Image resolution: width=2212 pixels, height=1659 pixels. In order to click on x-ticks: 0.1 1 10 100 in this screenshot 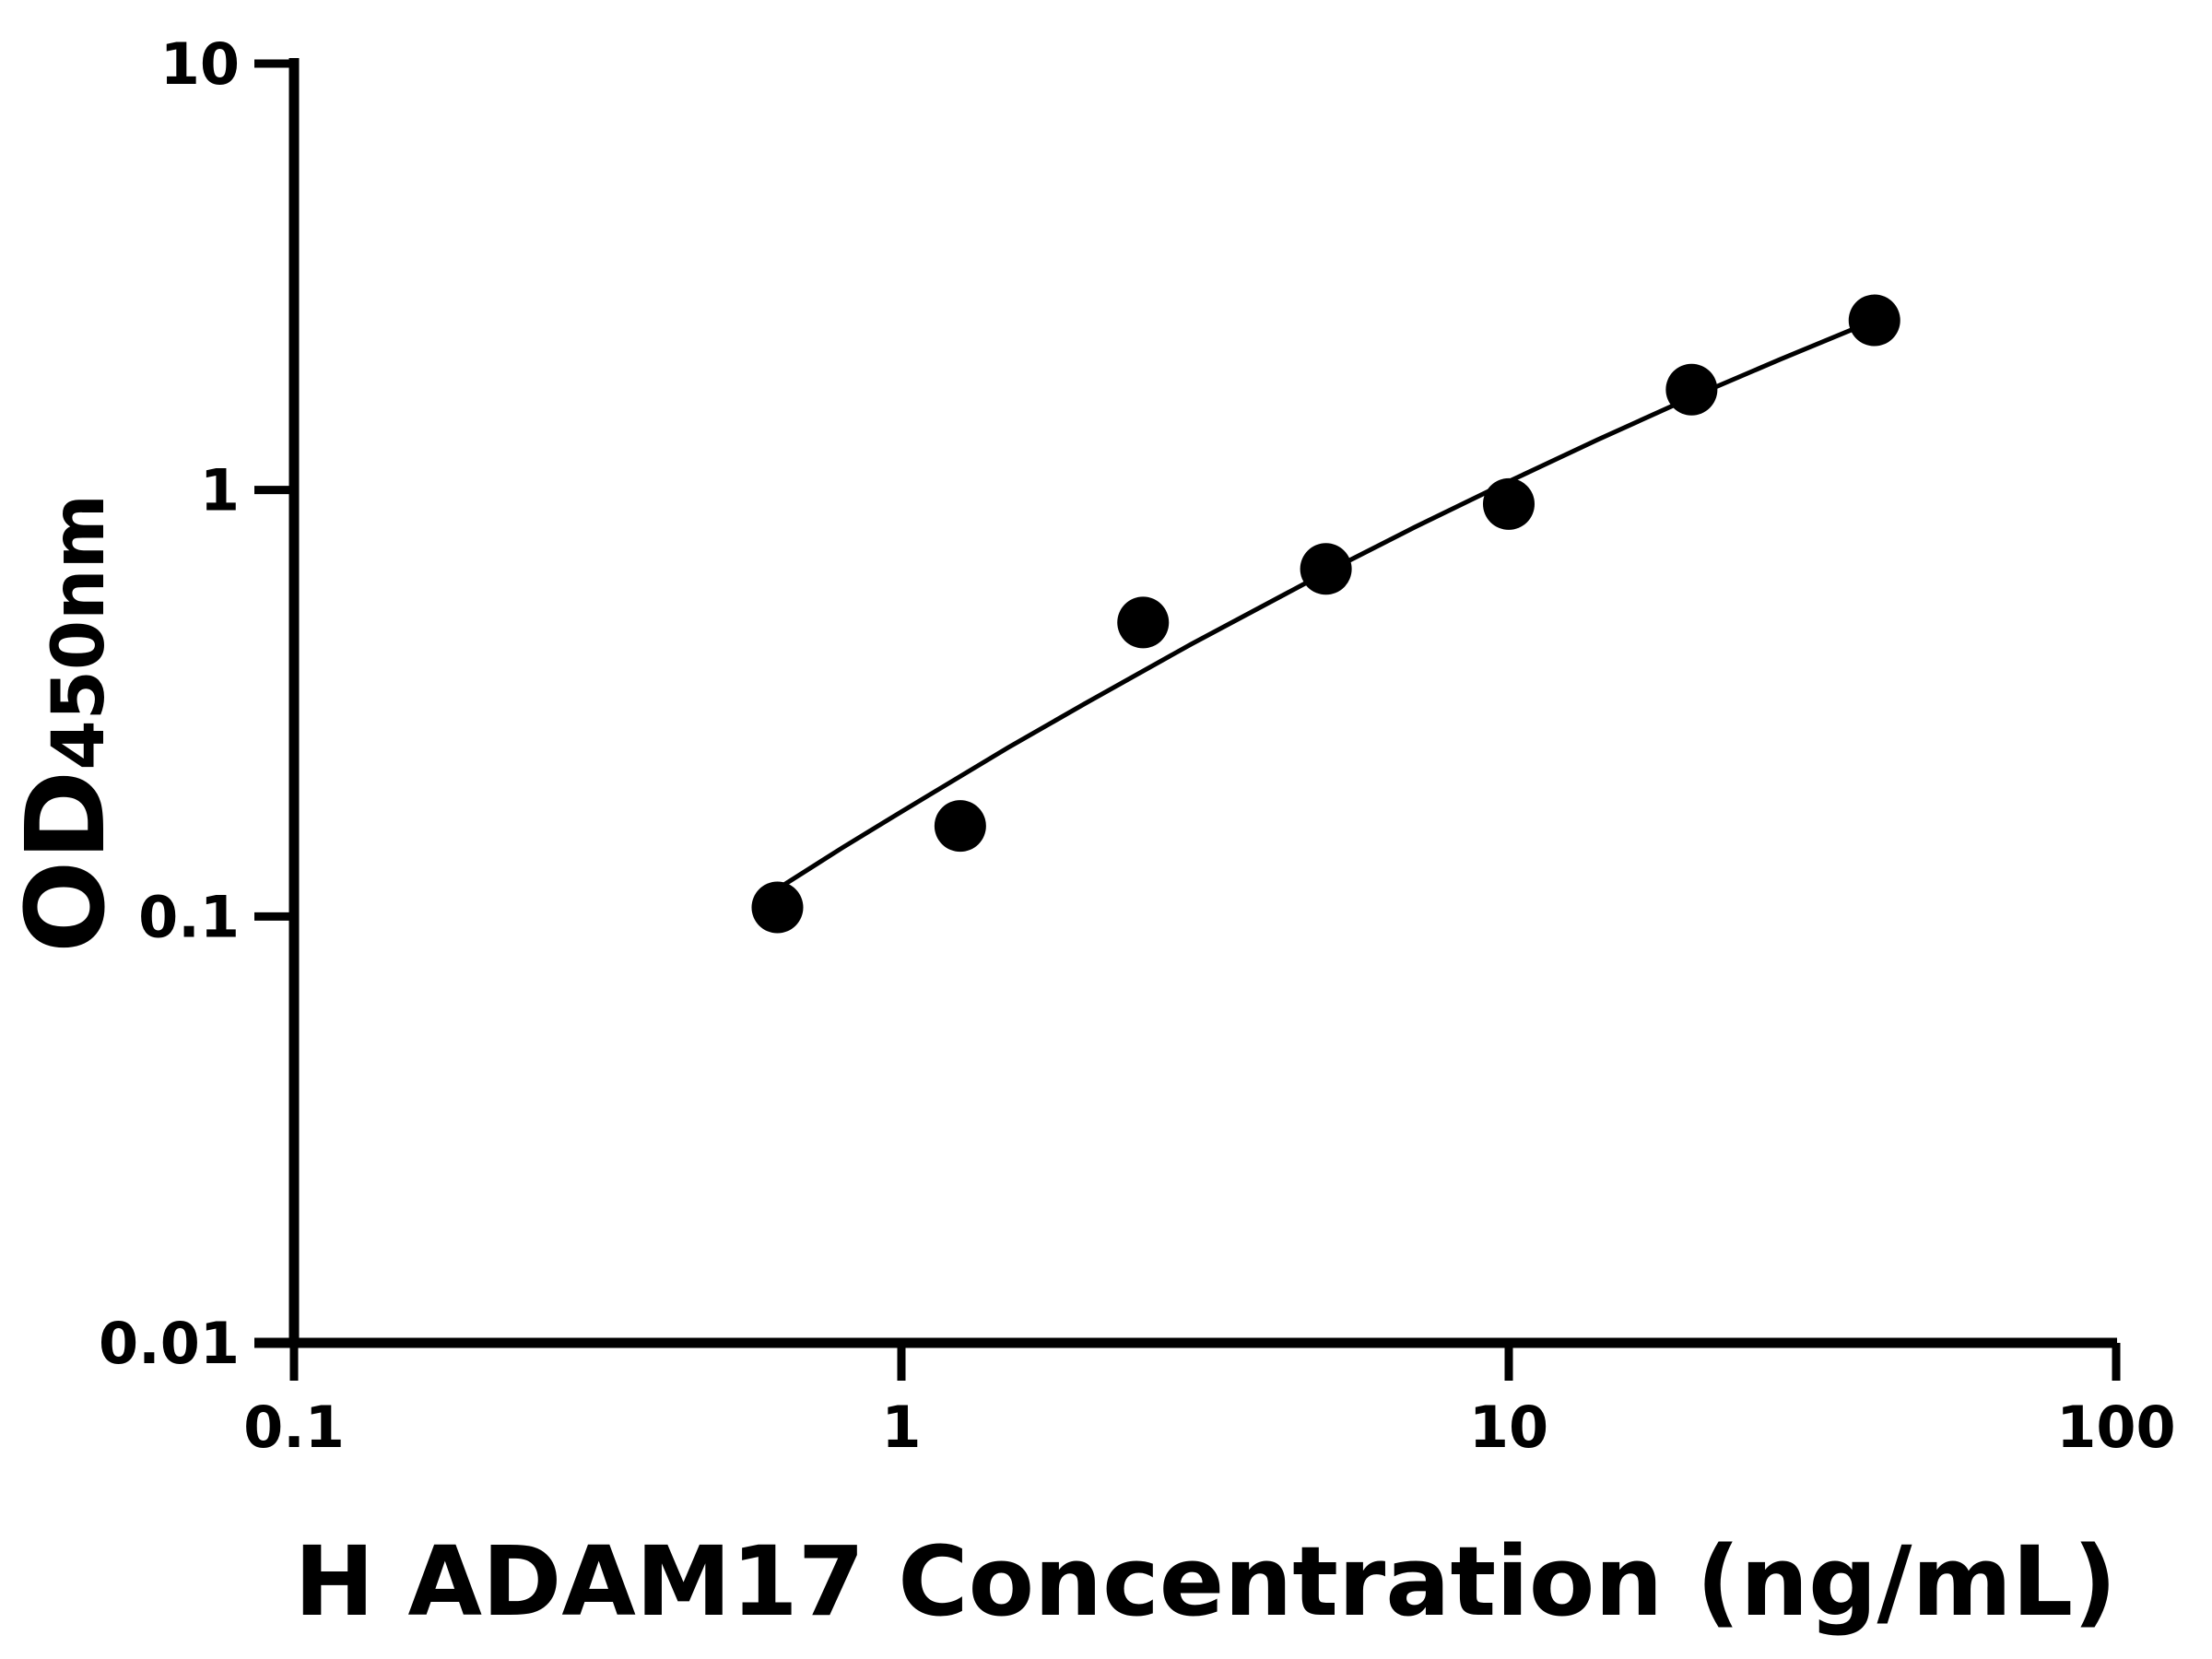, I will do `click(1209, 1402)`.